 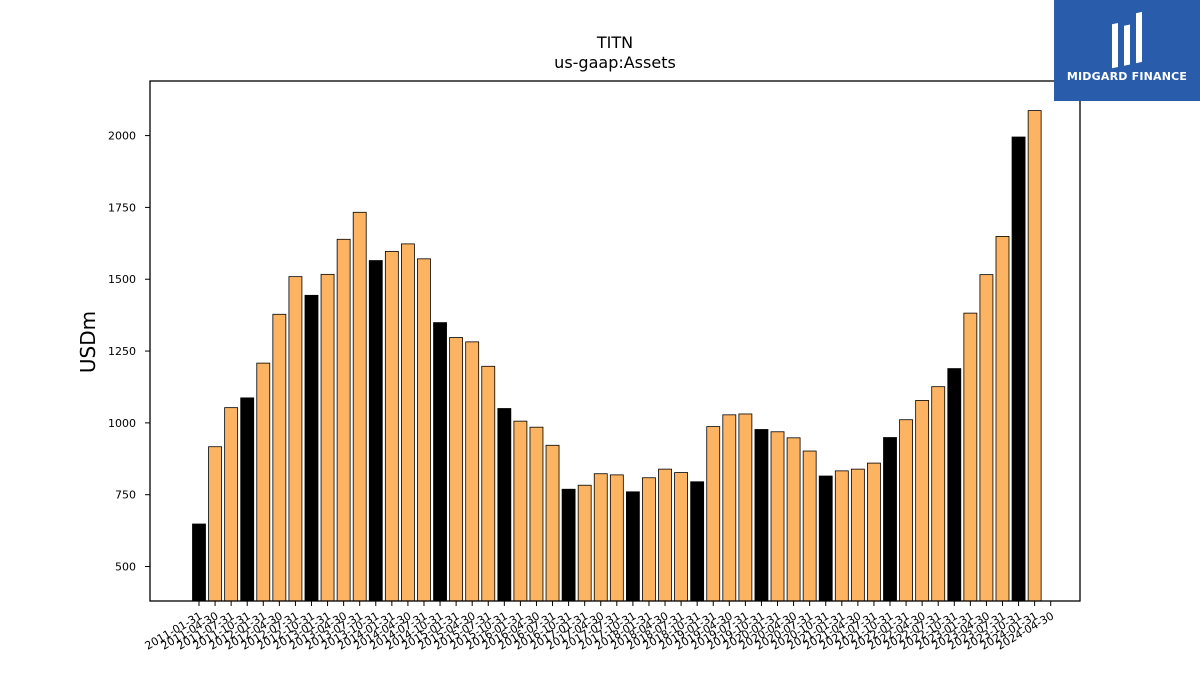 I want to click on y-axis-label: USDm, so click(x=88, y=342).